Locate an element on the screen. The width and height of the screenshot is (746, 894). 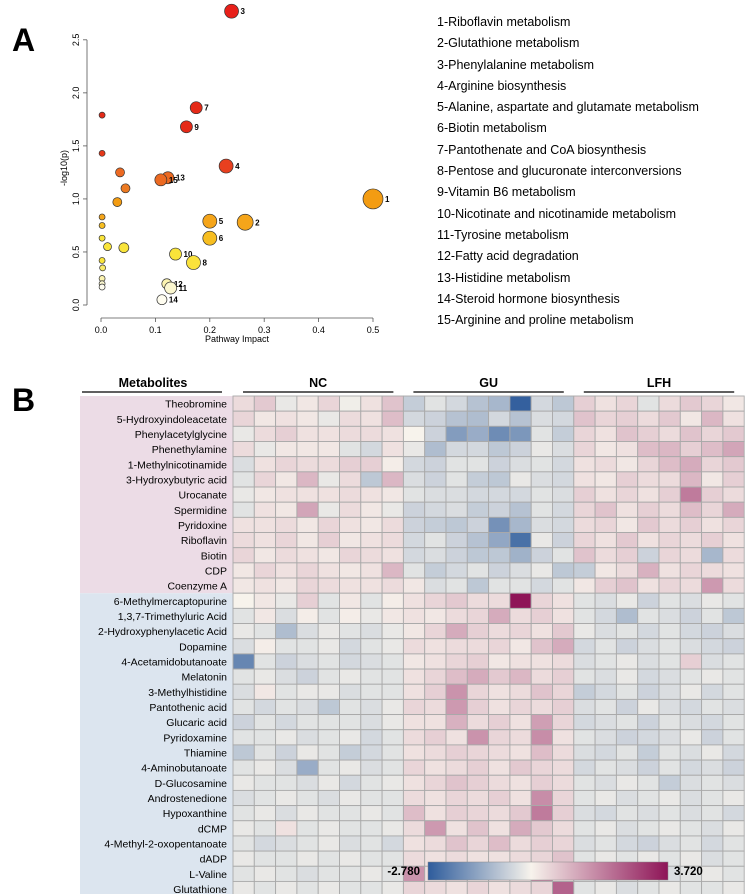
row-label: Pyridoxine is located at coordinates (202, 526).